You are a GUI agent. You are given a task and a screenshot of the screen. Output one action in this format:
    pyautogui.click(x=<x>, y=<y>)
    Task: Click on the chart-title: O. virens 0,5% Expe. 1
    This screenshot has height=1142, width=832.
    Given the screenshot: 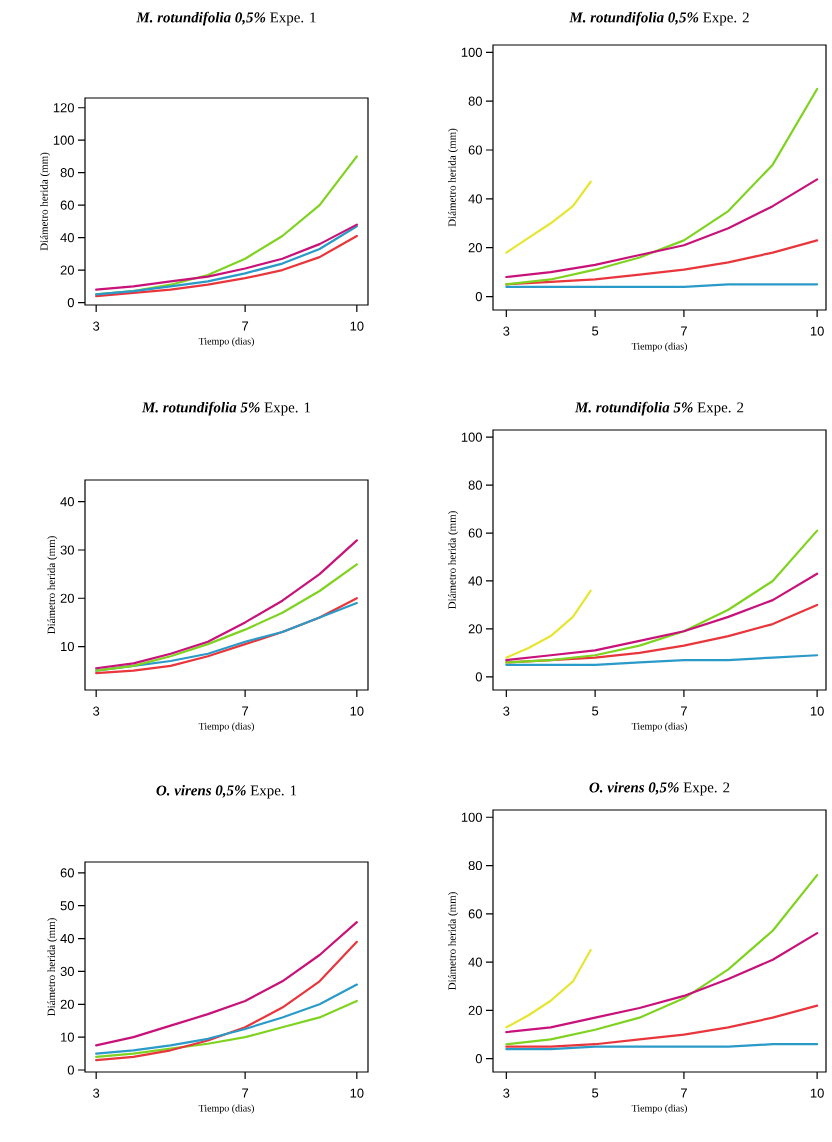 What is the action you would take?
    pyautogui.click(x=226, y=791)
    